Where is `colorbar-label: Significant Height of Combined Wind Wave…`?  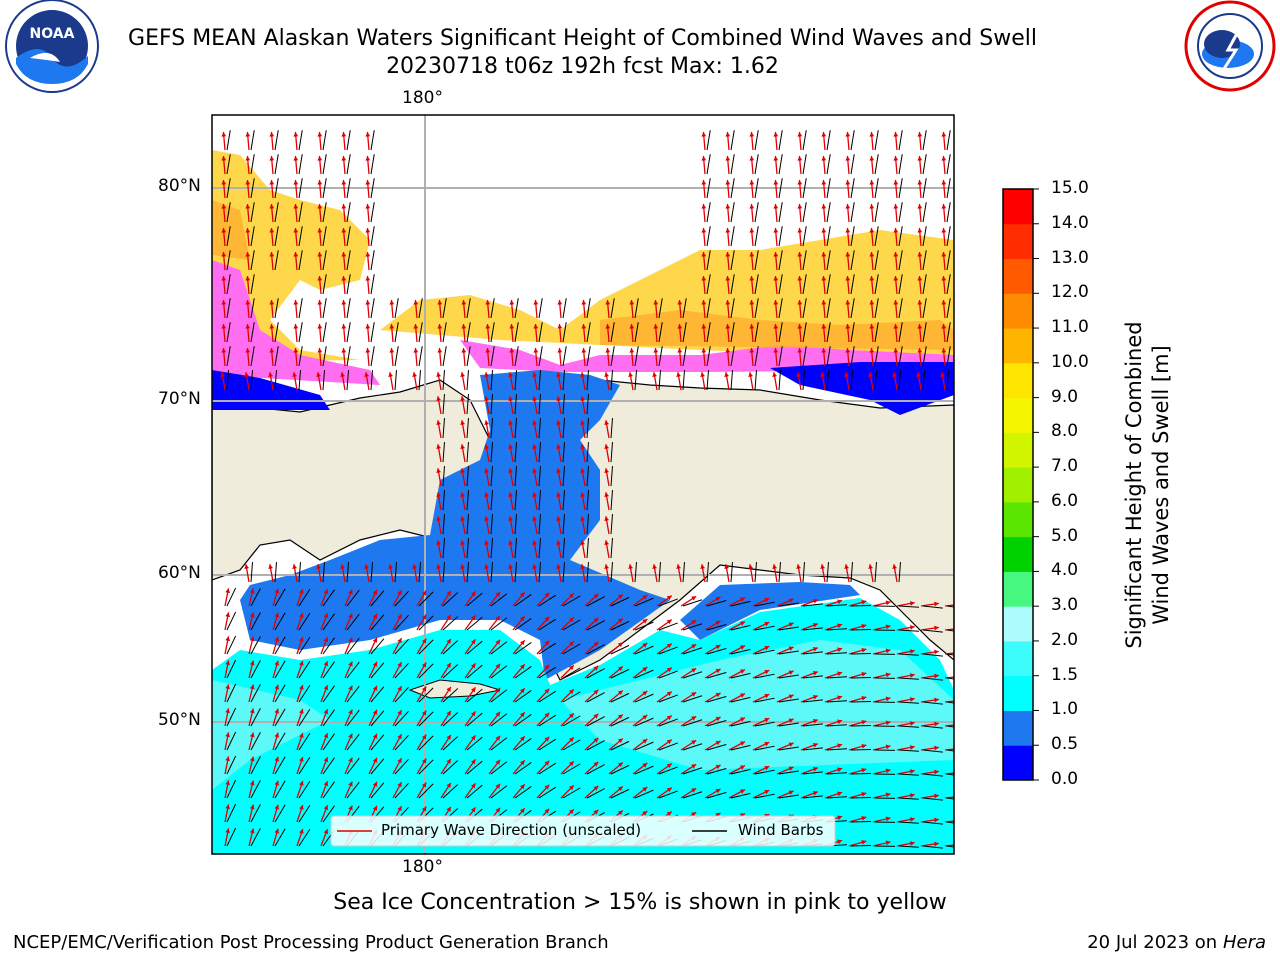 colorbar-label: Significant Height of Combined Wind Wave… is located at coordinates (1148, 485).